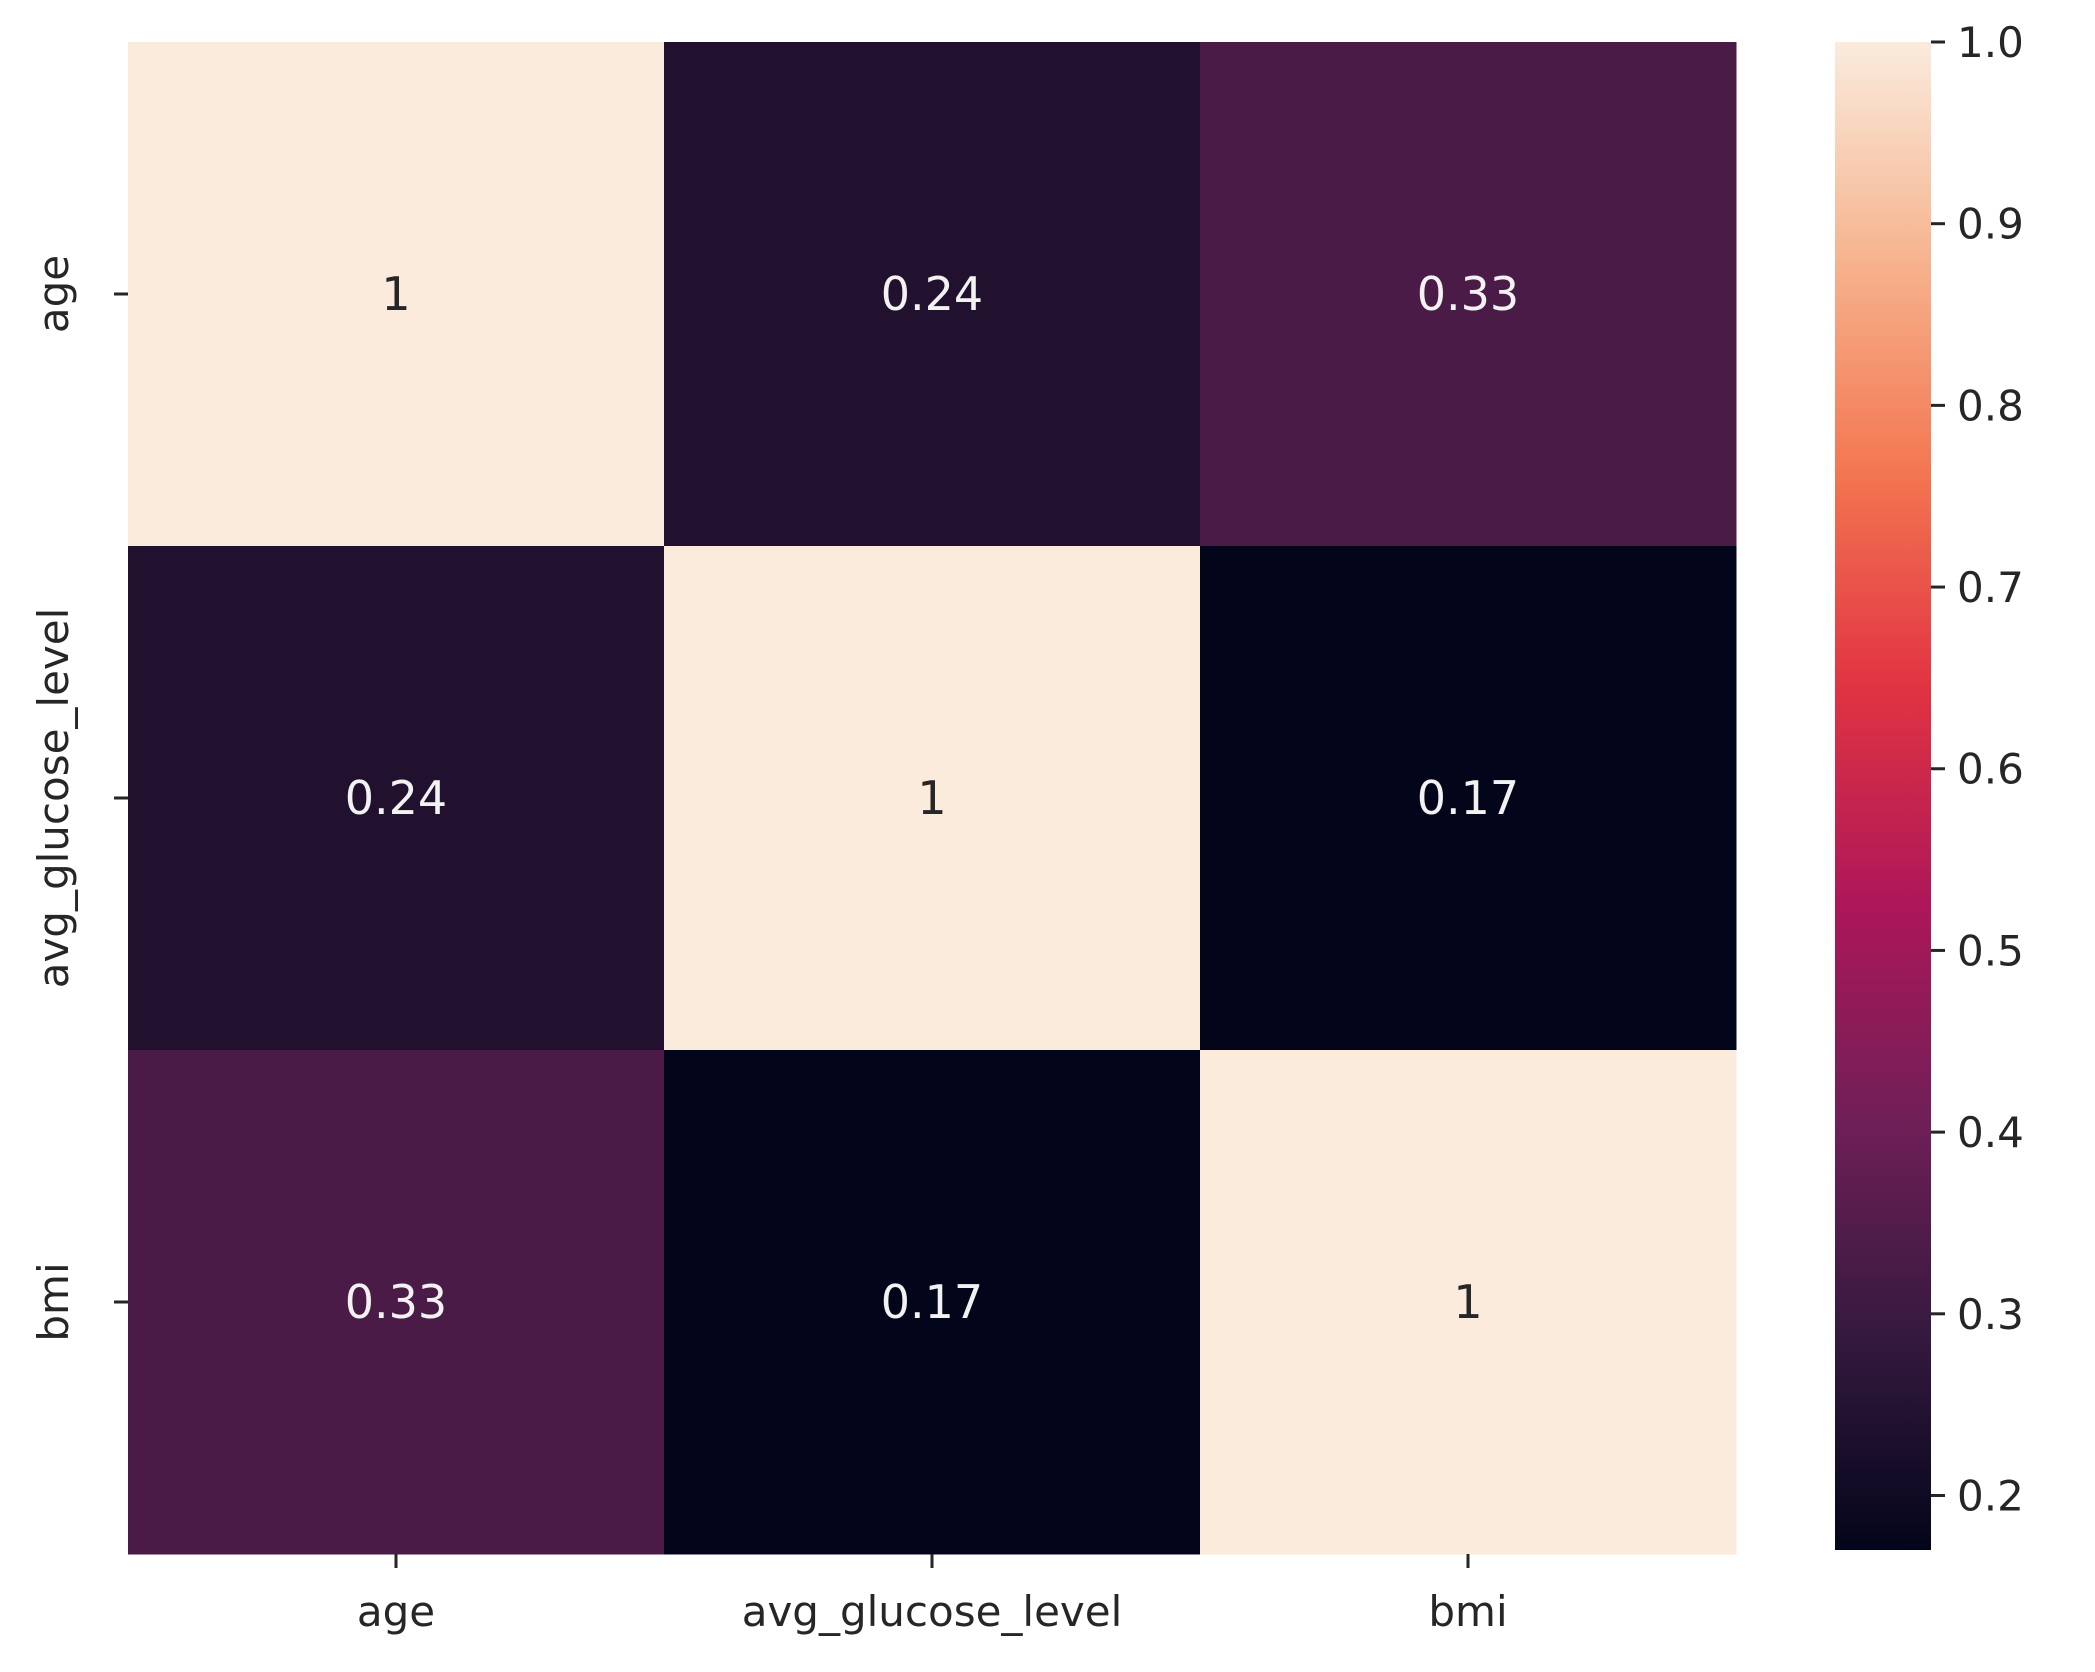  I want to click on colorbar-tick-label: 0.8, so click(1990, 405).